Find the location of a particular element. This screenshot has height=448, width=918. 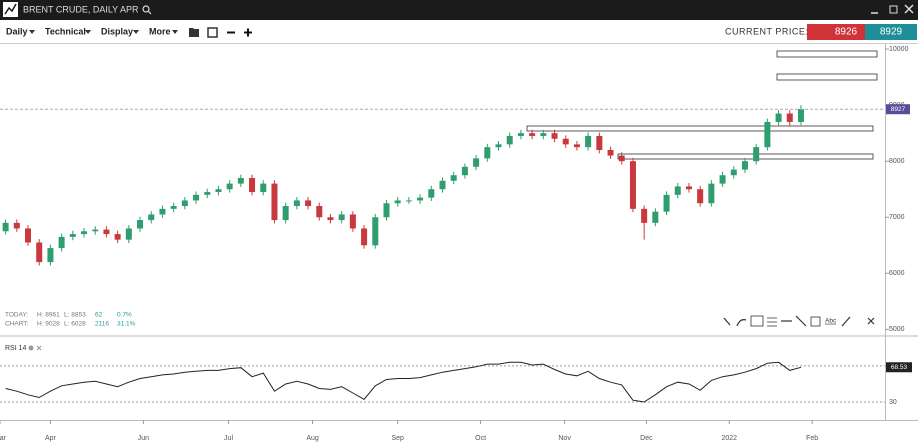

menu-daily: Daily is located at coordinates (17, 31).